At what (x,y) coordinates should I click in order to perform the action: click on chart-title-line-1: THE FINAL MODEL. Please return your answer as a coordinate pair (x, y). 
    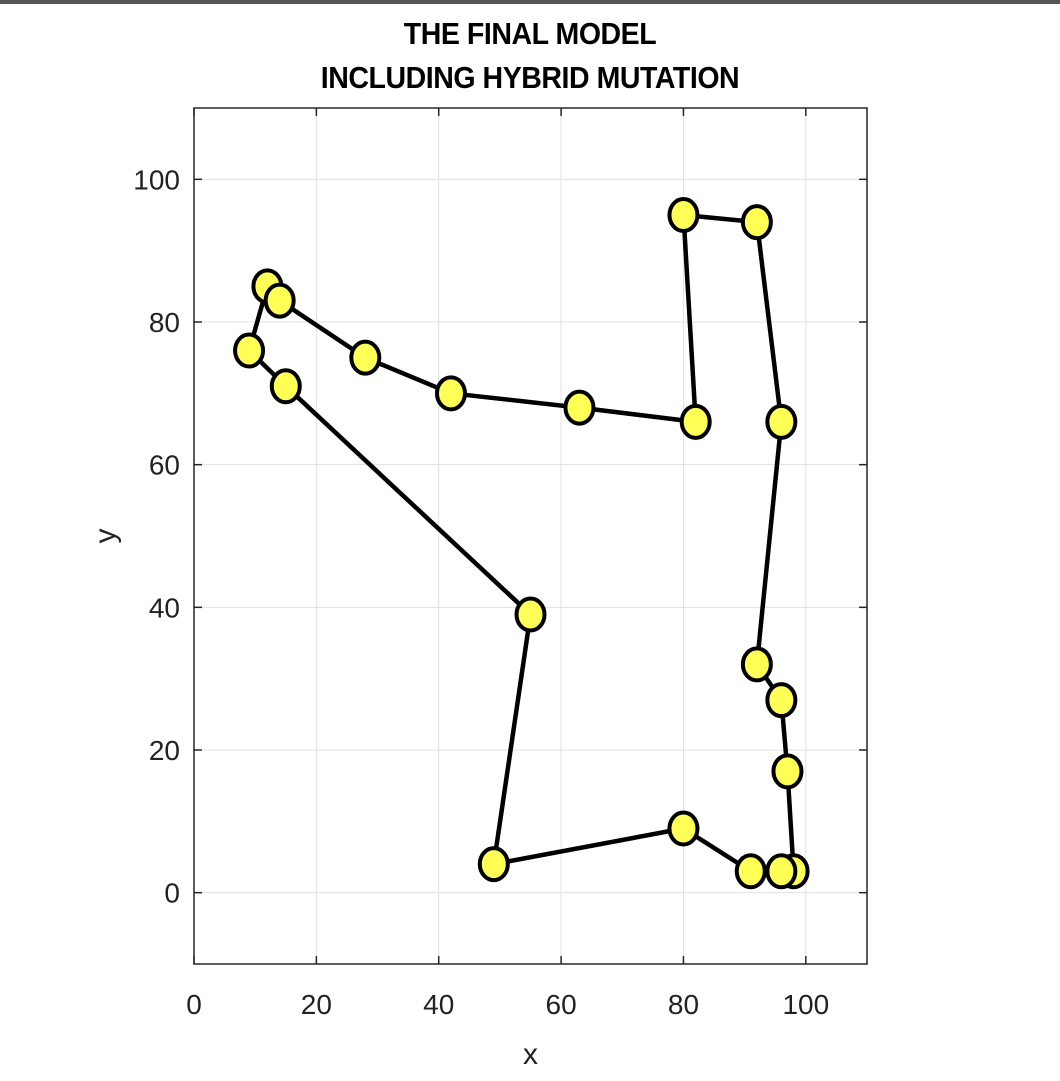
    Looking at the image, I should click on (530, 33).